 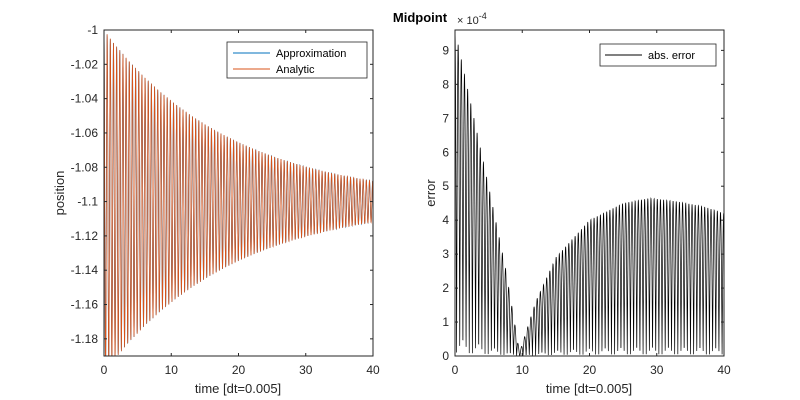 What do you see at coordinates (87, 202) in the screenshot?
I see `position-y-tick-label: -1.1` at bounding box center [87, 202].